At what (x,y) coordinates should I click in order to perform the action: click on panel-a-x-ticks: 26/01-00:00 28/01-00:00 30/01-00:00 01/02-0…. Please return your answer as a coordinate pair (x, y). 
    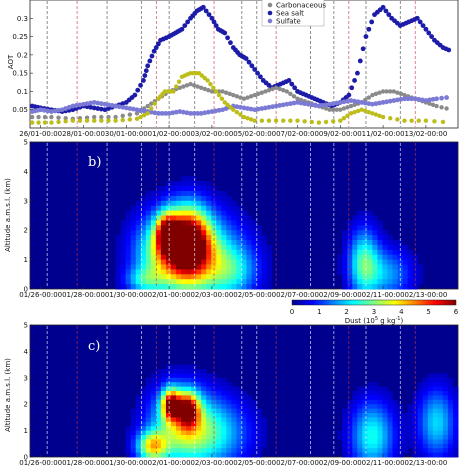
    Looking at the image, I should click on (233, 131).